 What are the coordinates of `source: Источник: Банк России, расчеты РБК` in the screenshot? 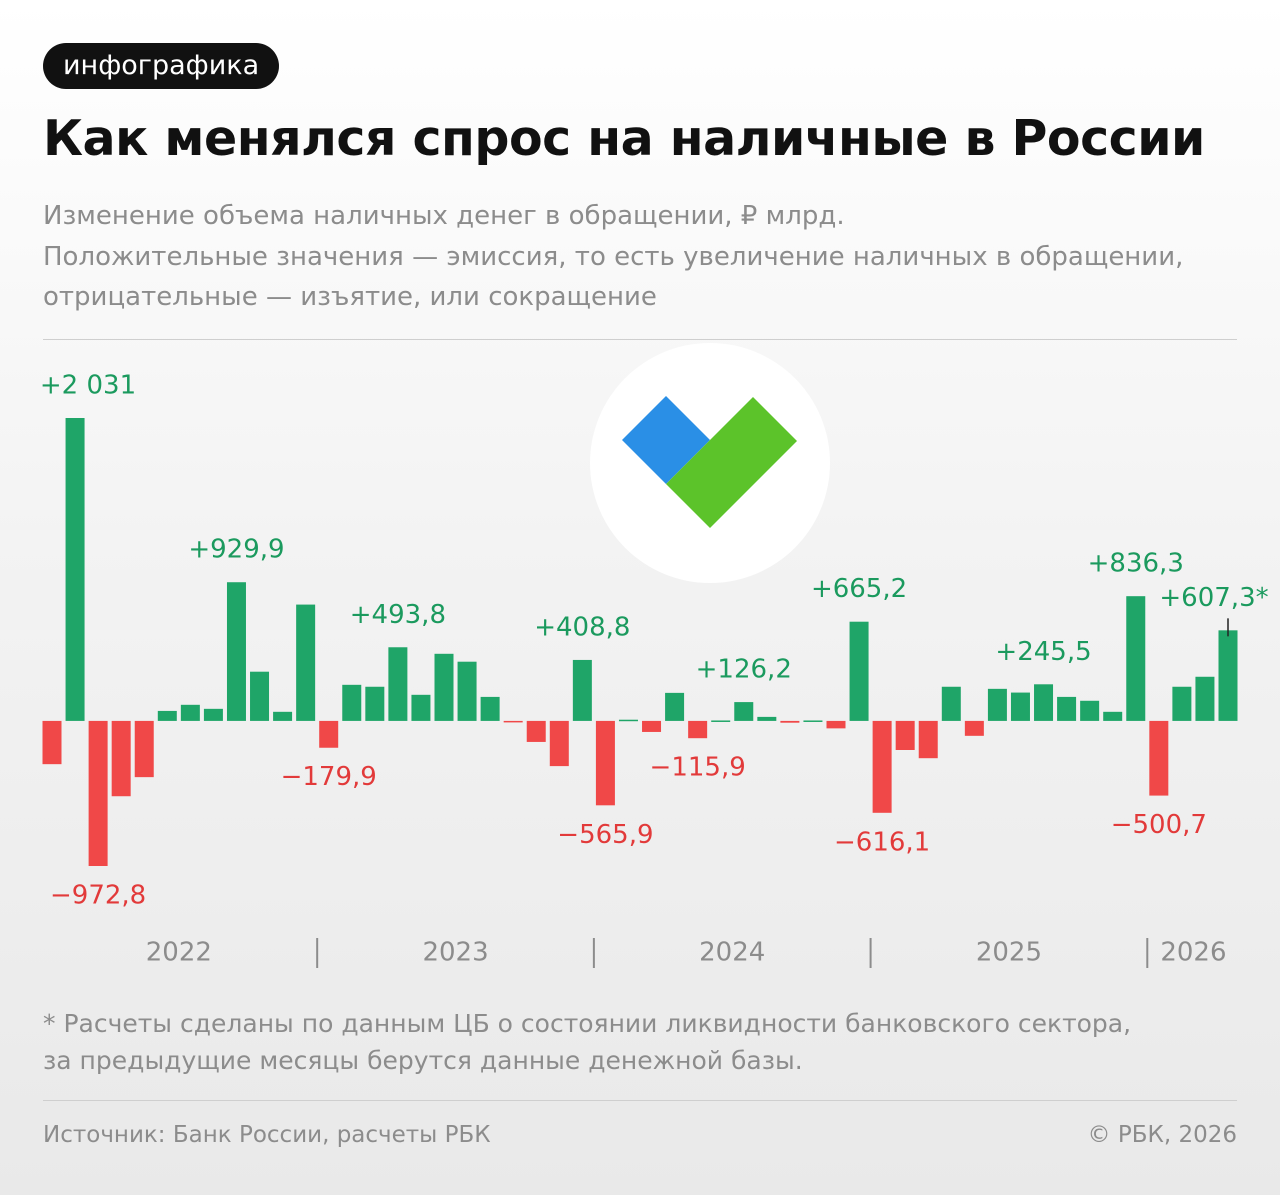 It's located at (267, 1135).